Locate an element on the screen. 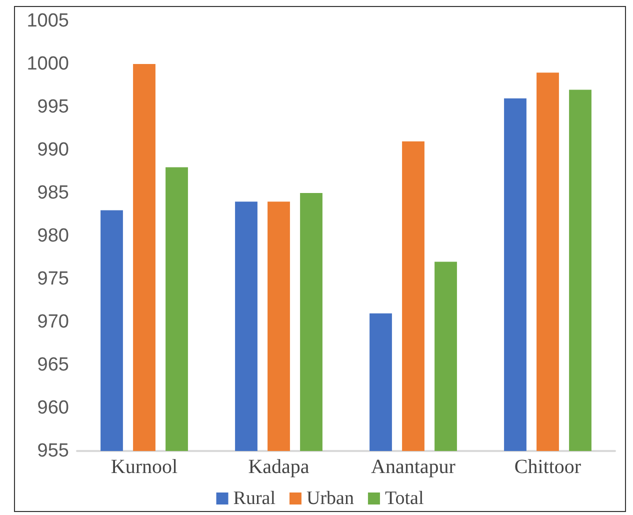 This screenshot has height=515, width=633. y-tick-label: 985 is located at coordinates (53, 193).